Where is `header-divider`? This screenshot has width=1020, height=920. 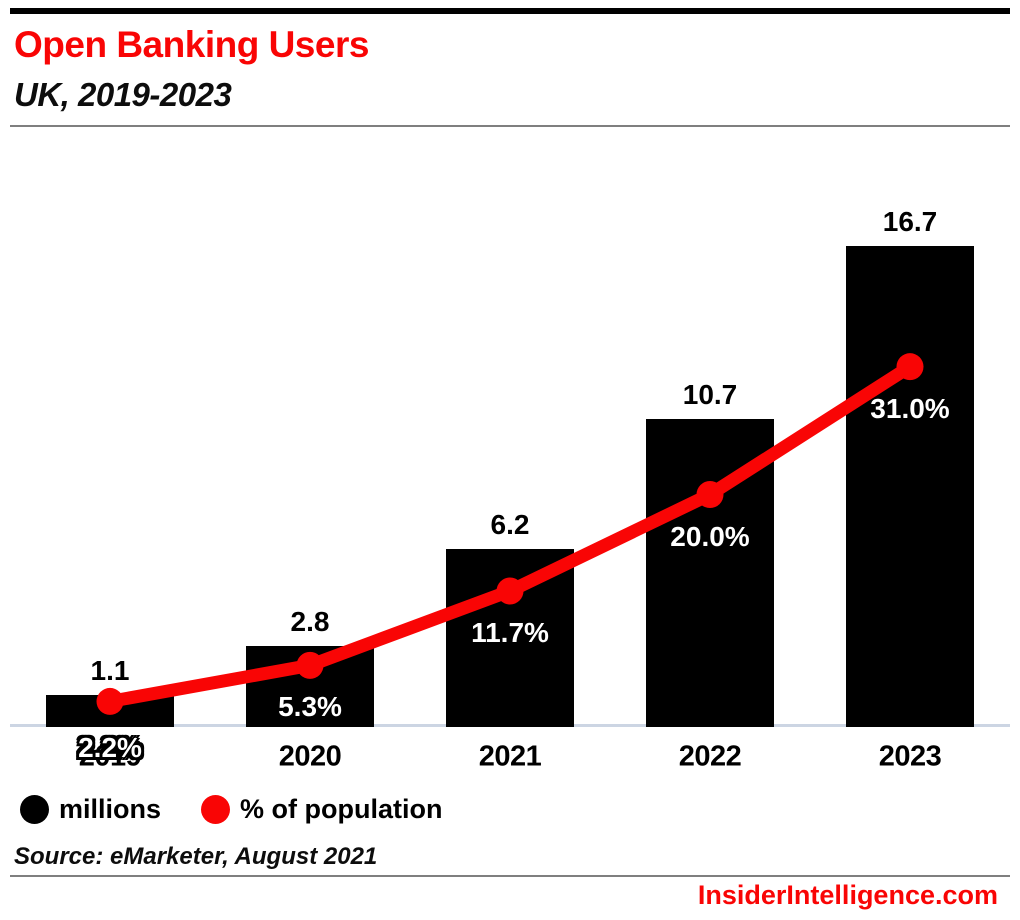
header-divider is located at coordinates (510, 126).